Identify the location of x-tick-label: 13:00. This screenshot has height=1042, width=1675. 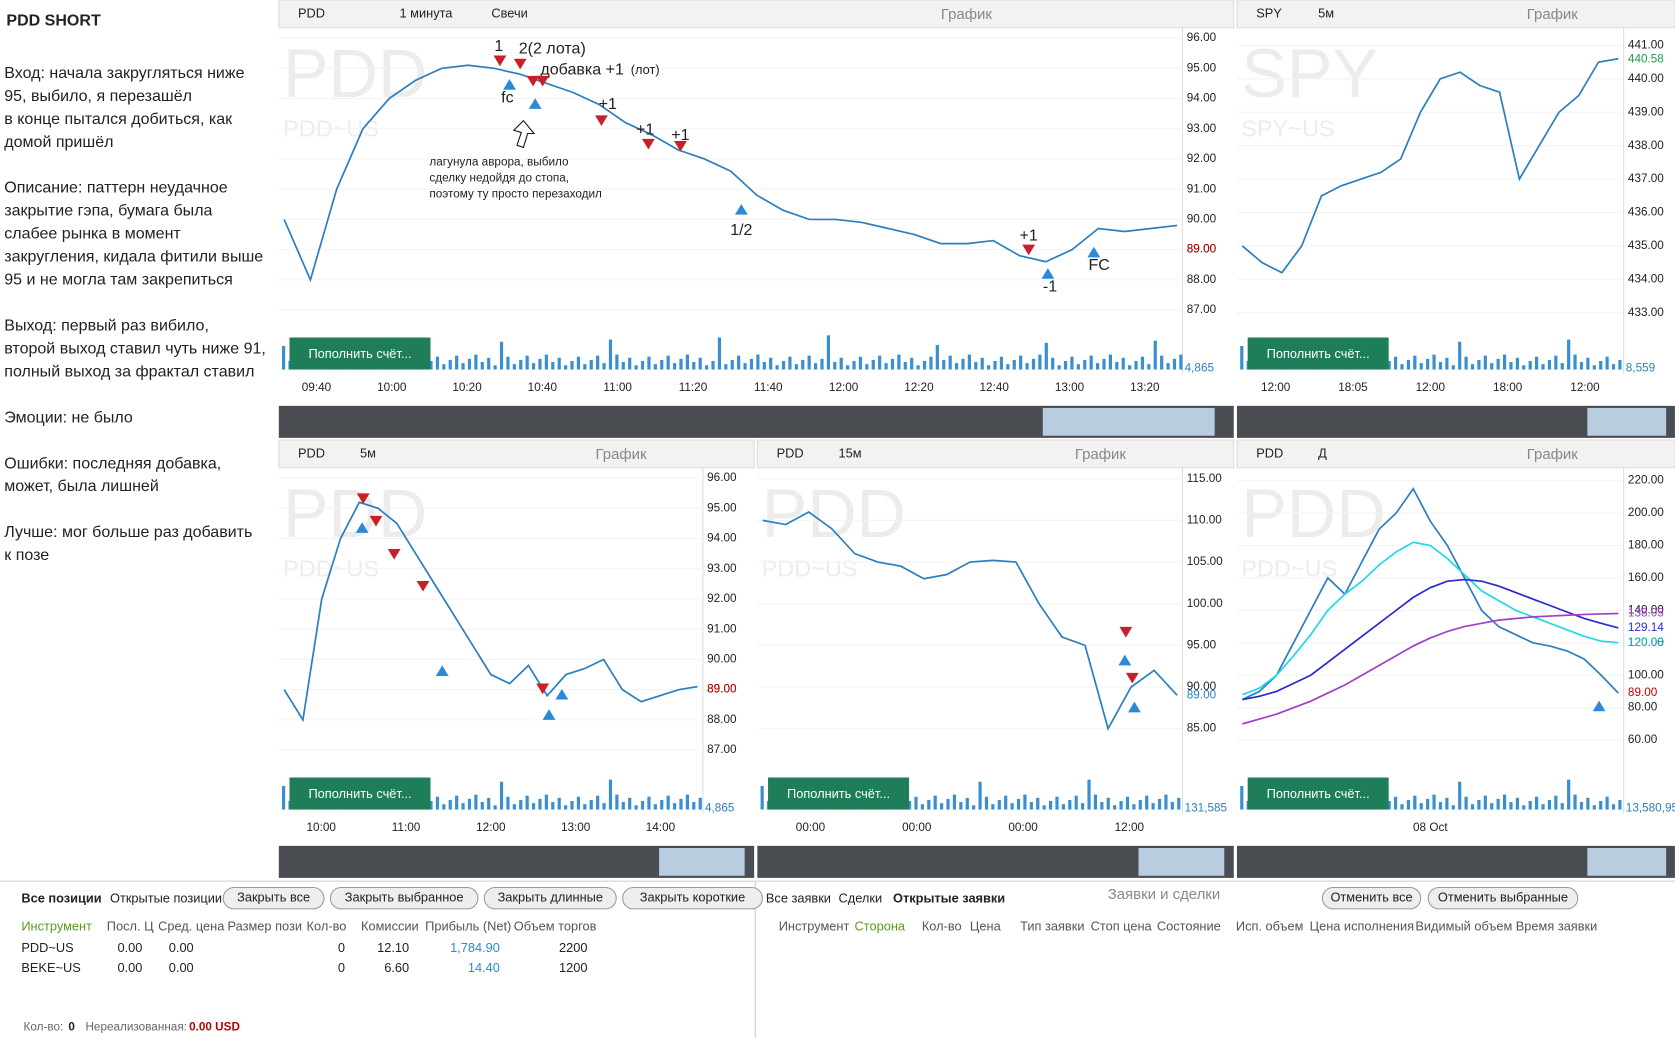
(576, 827).